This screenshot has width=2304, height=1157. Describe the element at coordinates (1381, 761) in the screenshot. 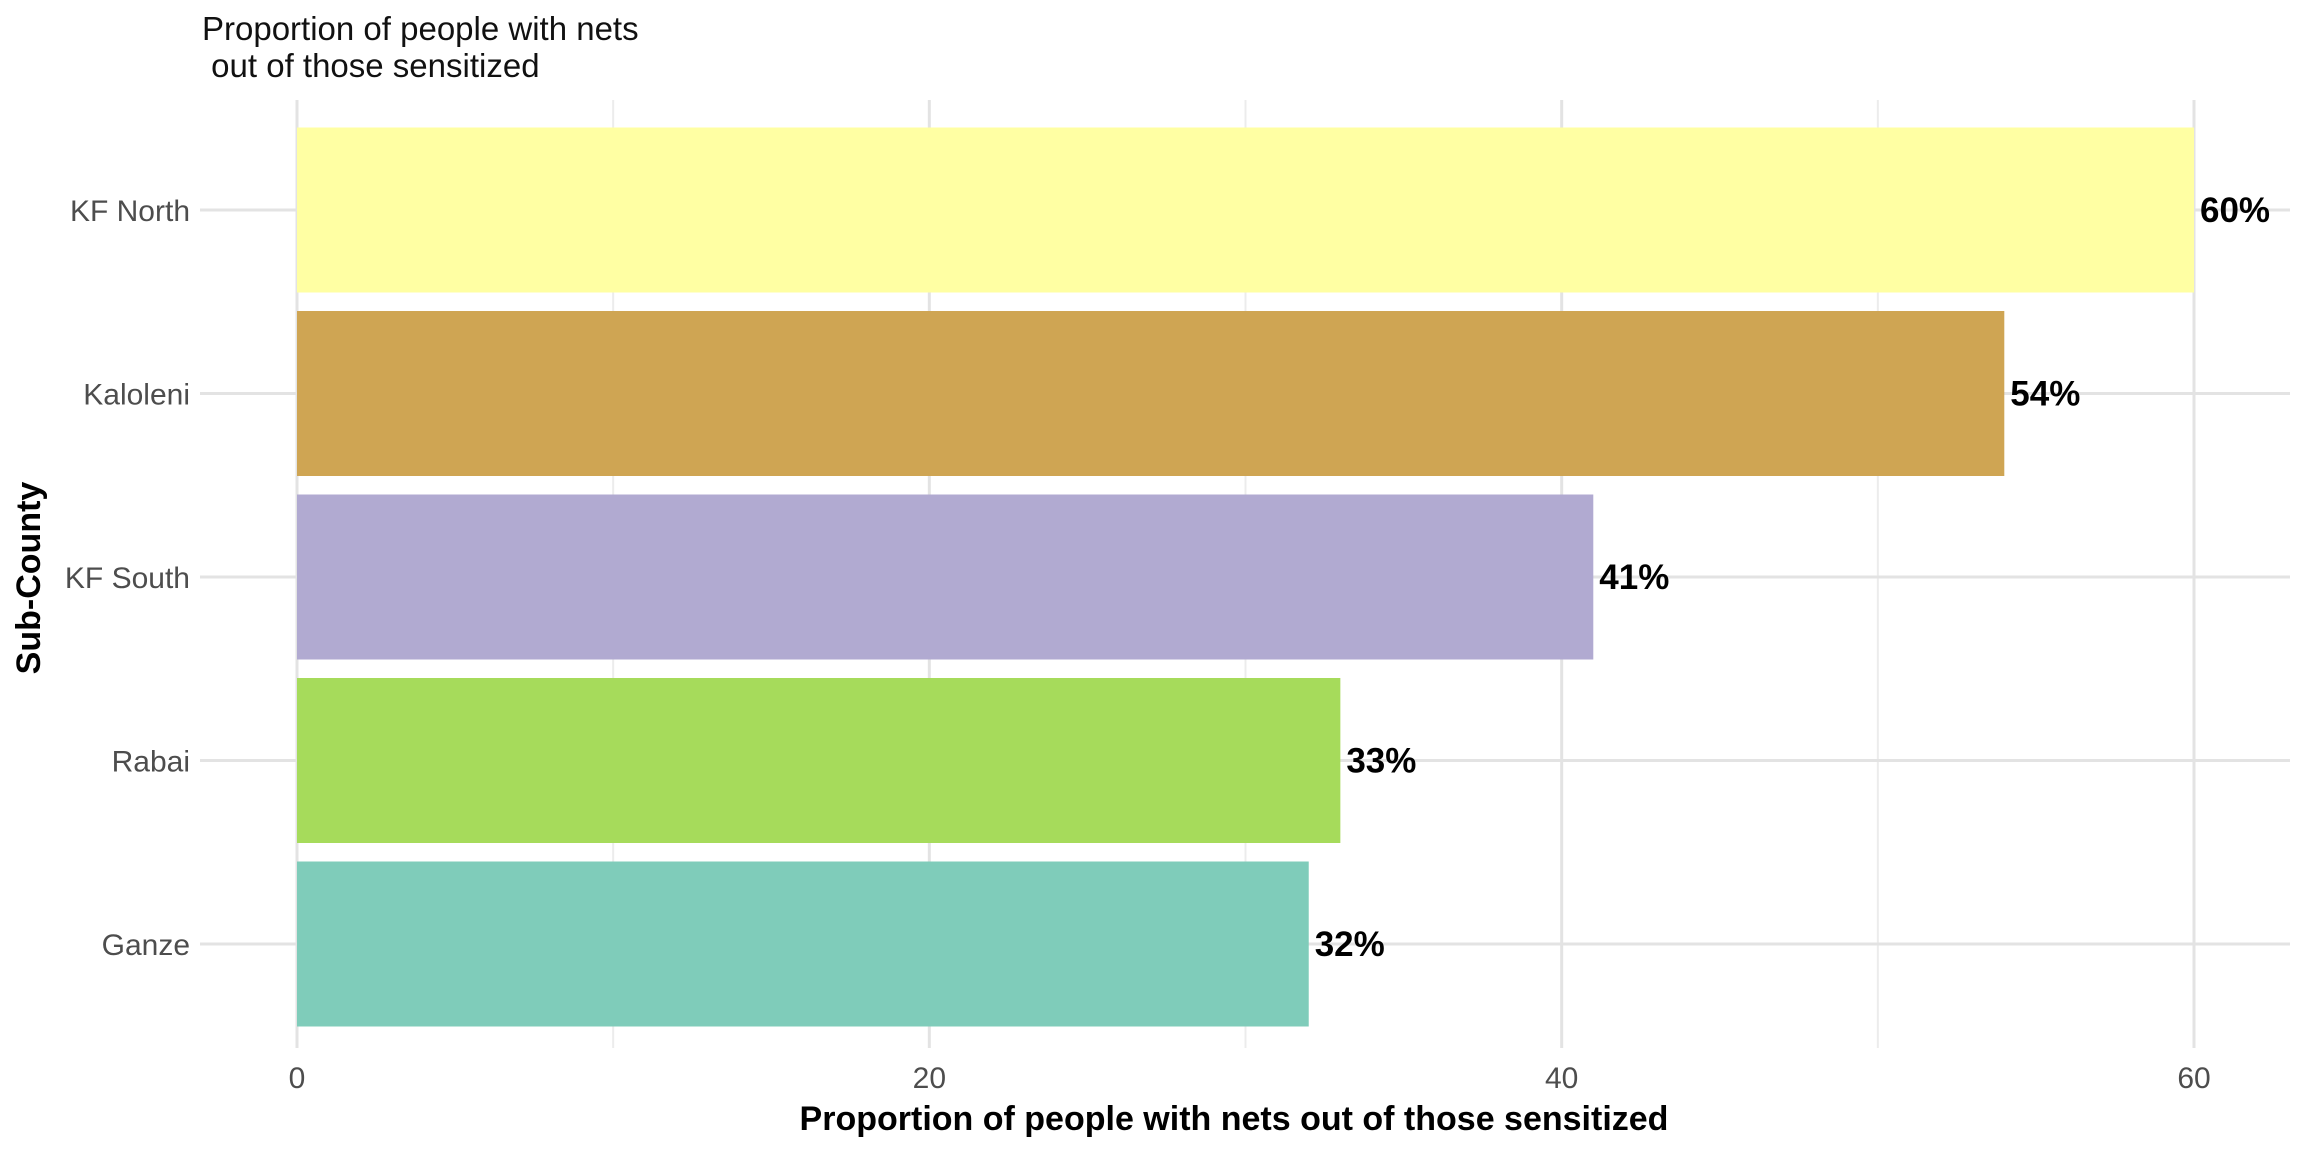

I see `data-label: 33%` at that location.